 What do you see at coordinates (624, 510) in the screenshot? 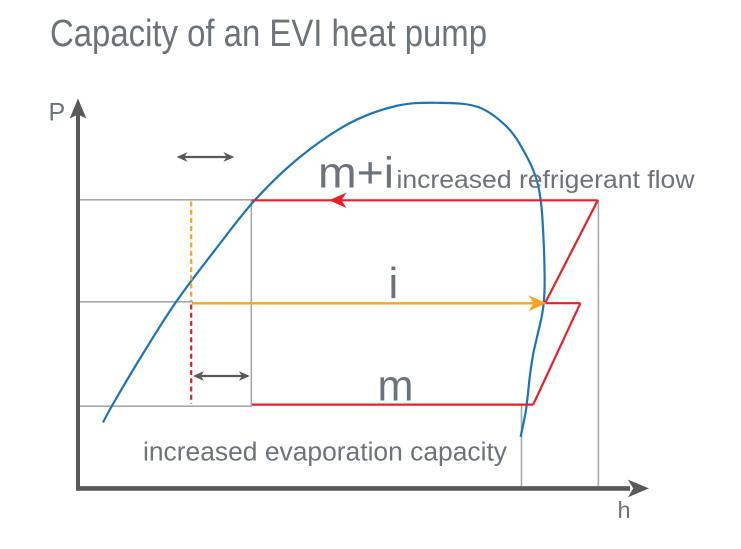
I see `svg-text: h` at bounding box center [624, 510].